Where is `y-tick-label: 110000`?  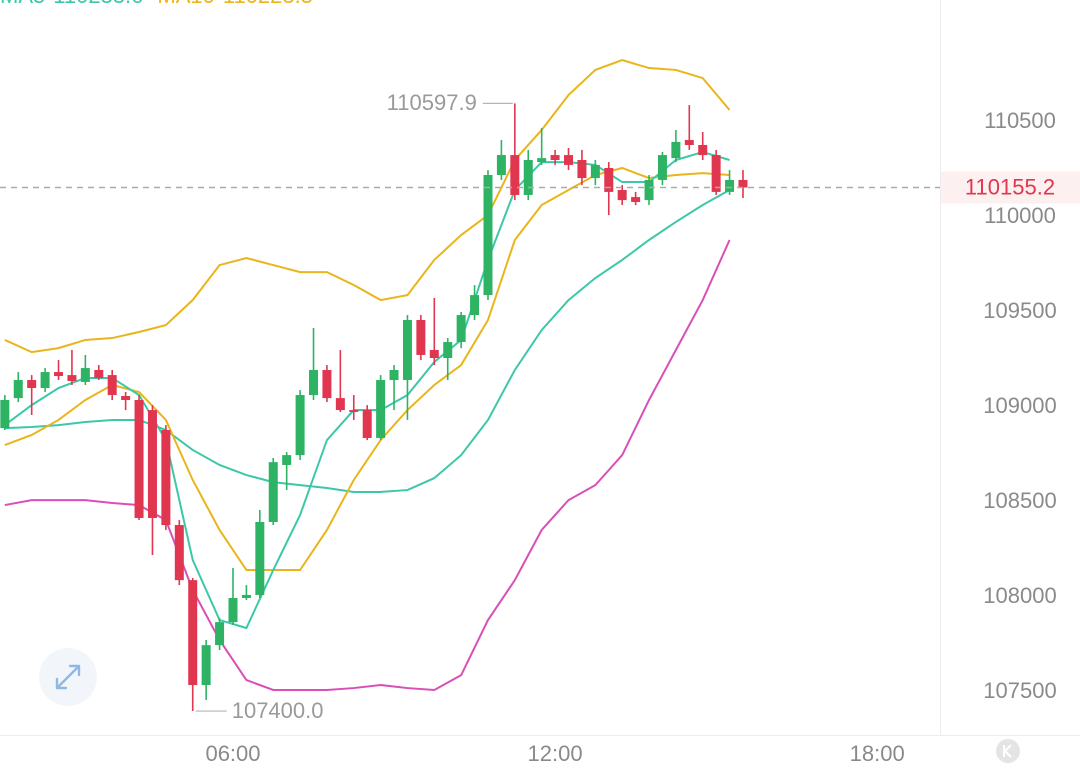
y-tick-label: 110000 is located at coordinates (1020, 215).